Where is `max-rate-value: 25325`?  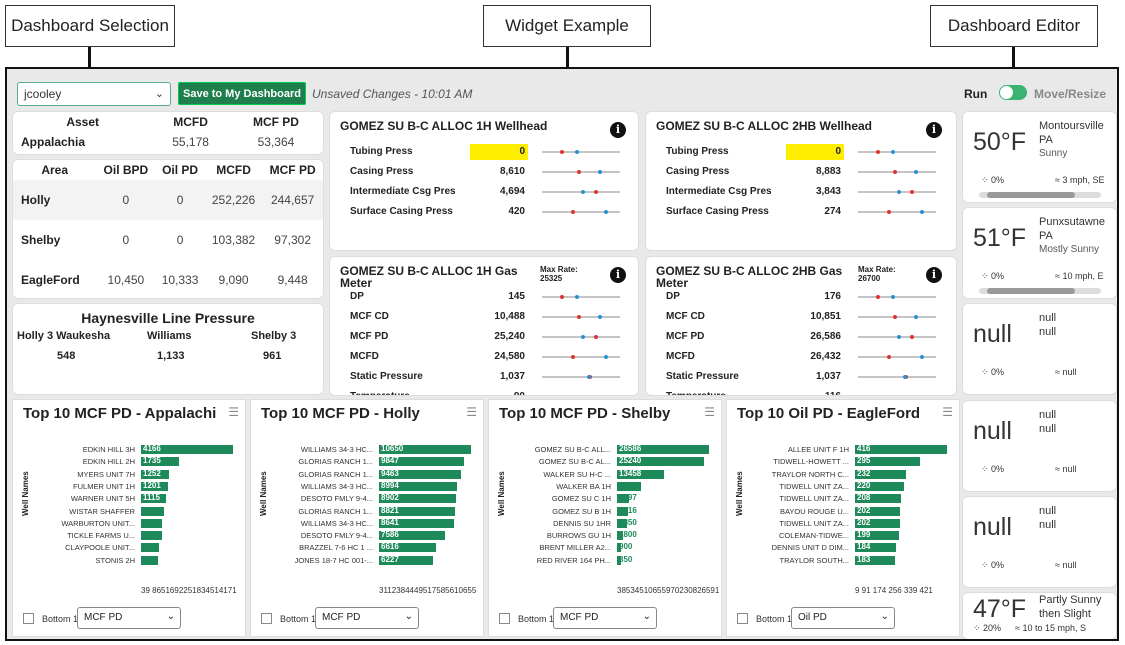 max-rate-value: 25325 is located at coordinates (551, 278).